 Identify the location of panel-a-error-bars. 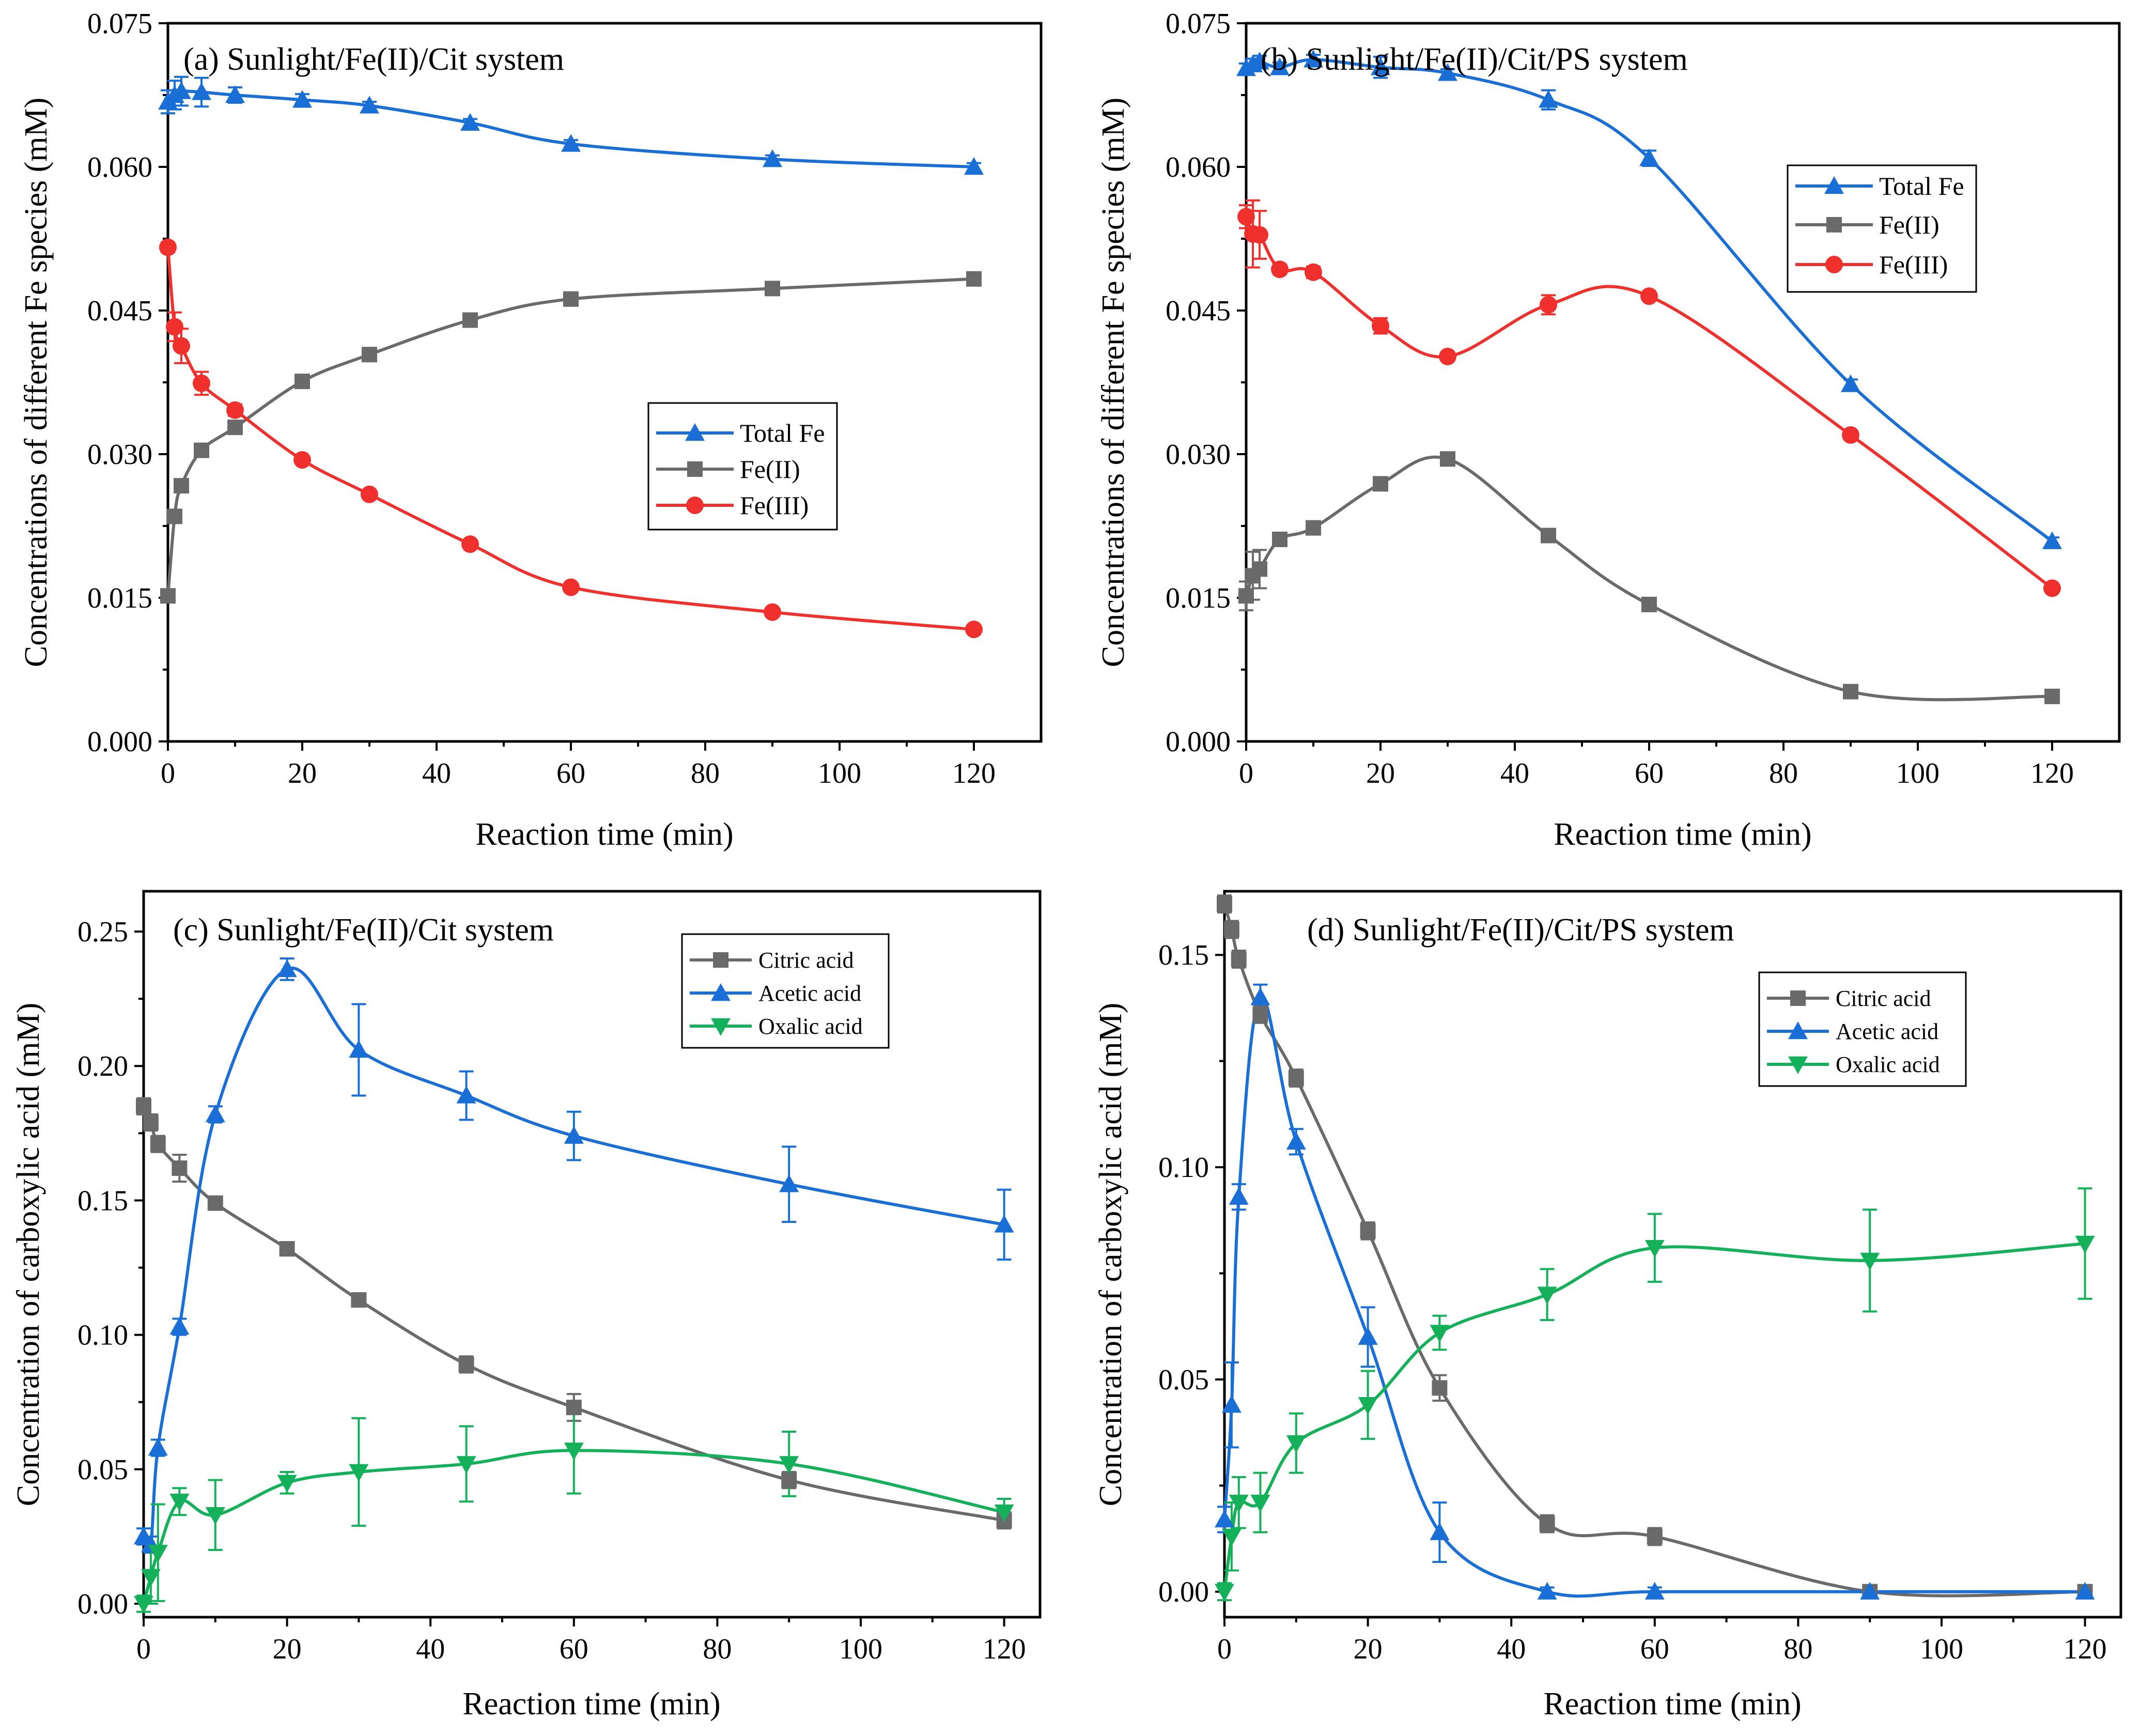
(571, 355).